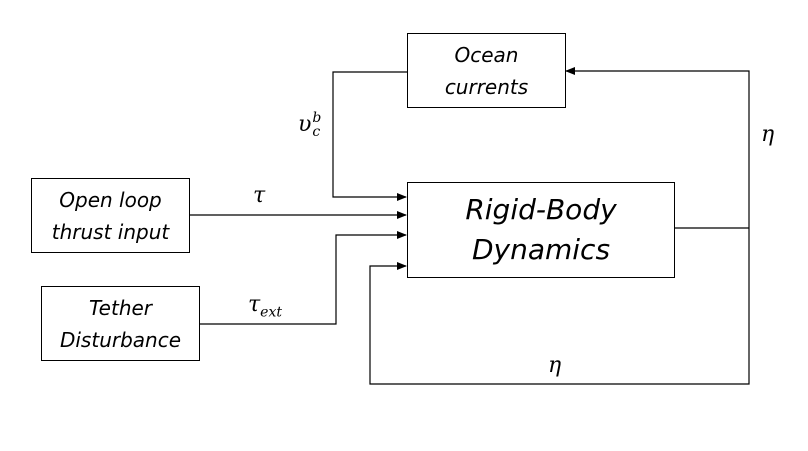 This screenshot has height=451, width=808. I want to click on ocean-currents-label-line2: currents, so click(486, 86).